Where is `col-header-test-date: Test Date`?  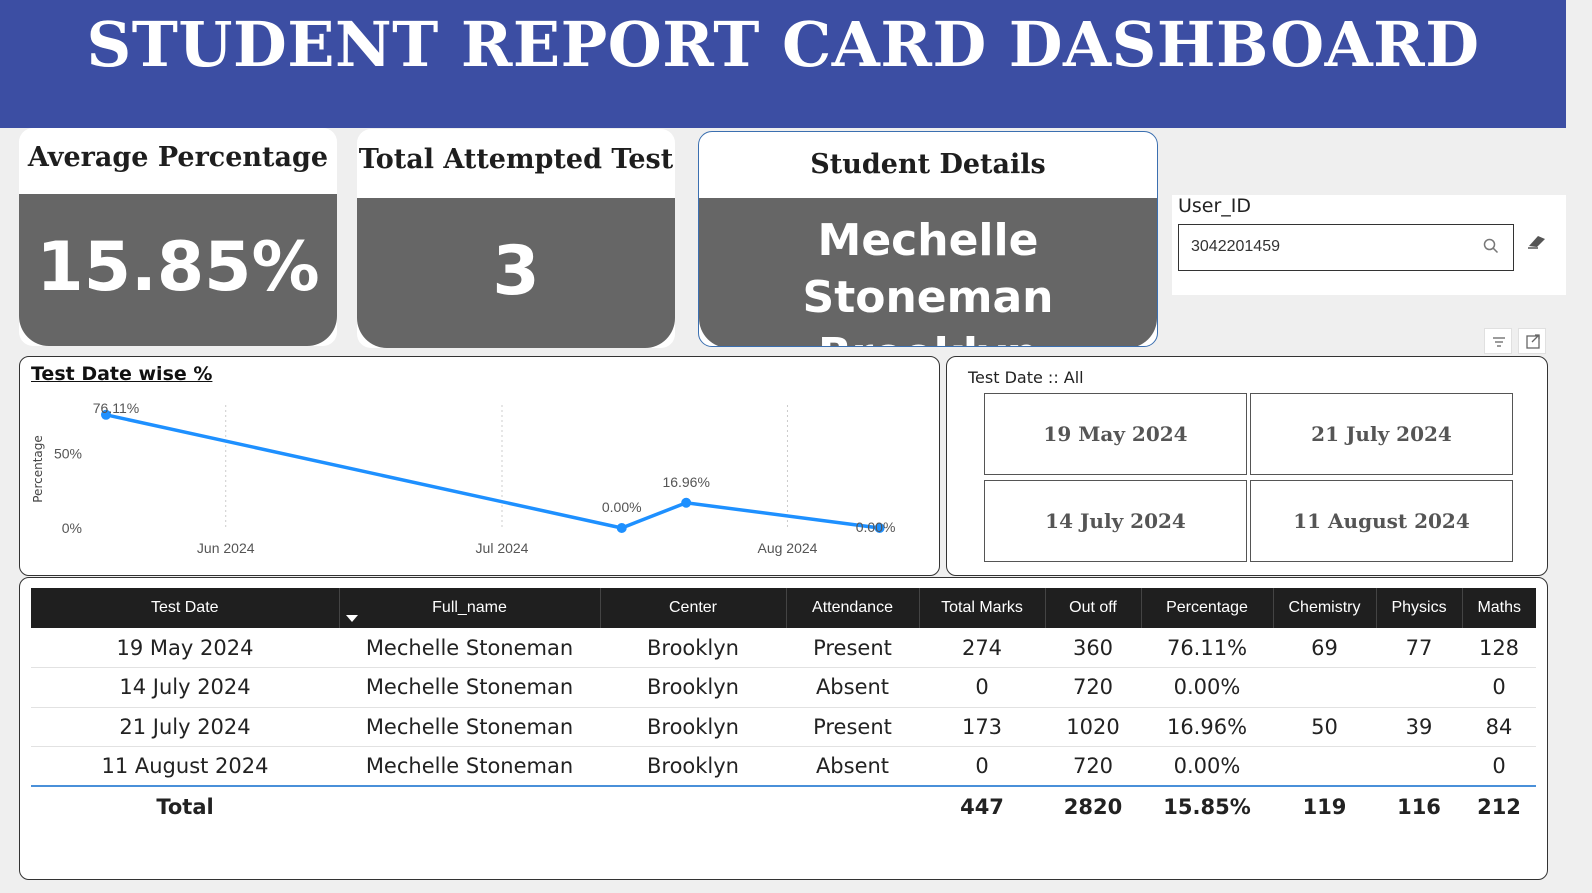 col-header-test-date: Test Date is located at coordinates (185, 608).